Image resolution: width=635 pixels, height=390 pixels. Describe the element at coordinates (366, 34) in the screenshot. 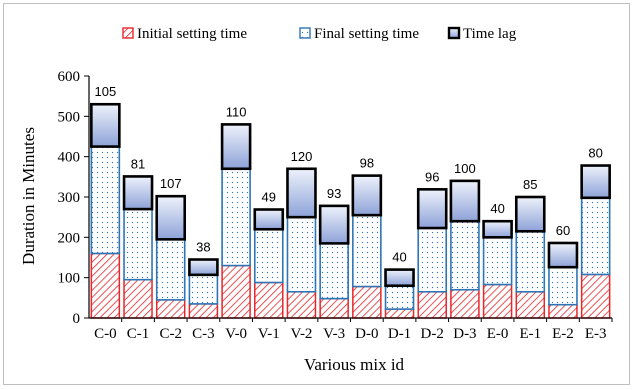

I see `legend-label: Final setting time` at that location.